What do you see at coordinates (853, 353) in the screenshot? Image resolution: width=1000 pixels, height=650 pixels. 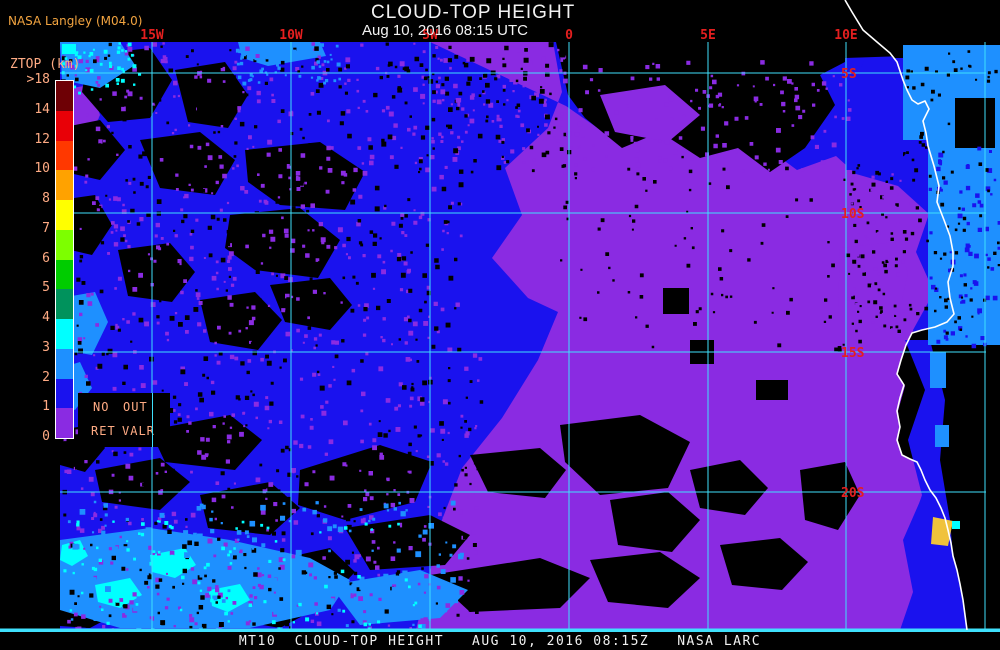 I see `lat-label-15S: 15S` at bounding box center [853, 353].